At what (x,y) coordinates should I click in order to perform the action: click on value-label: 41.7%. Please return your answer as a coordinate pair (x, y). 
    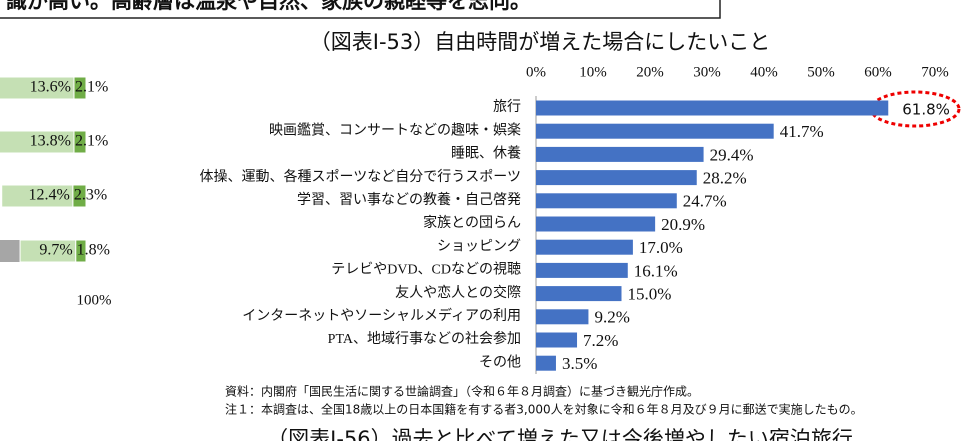
    Looking at the image, I should click on (802, 131).